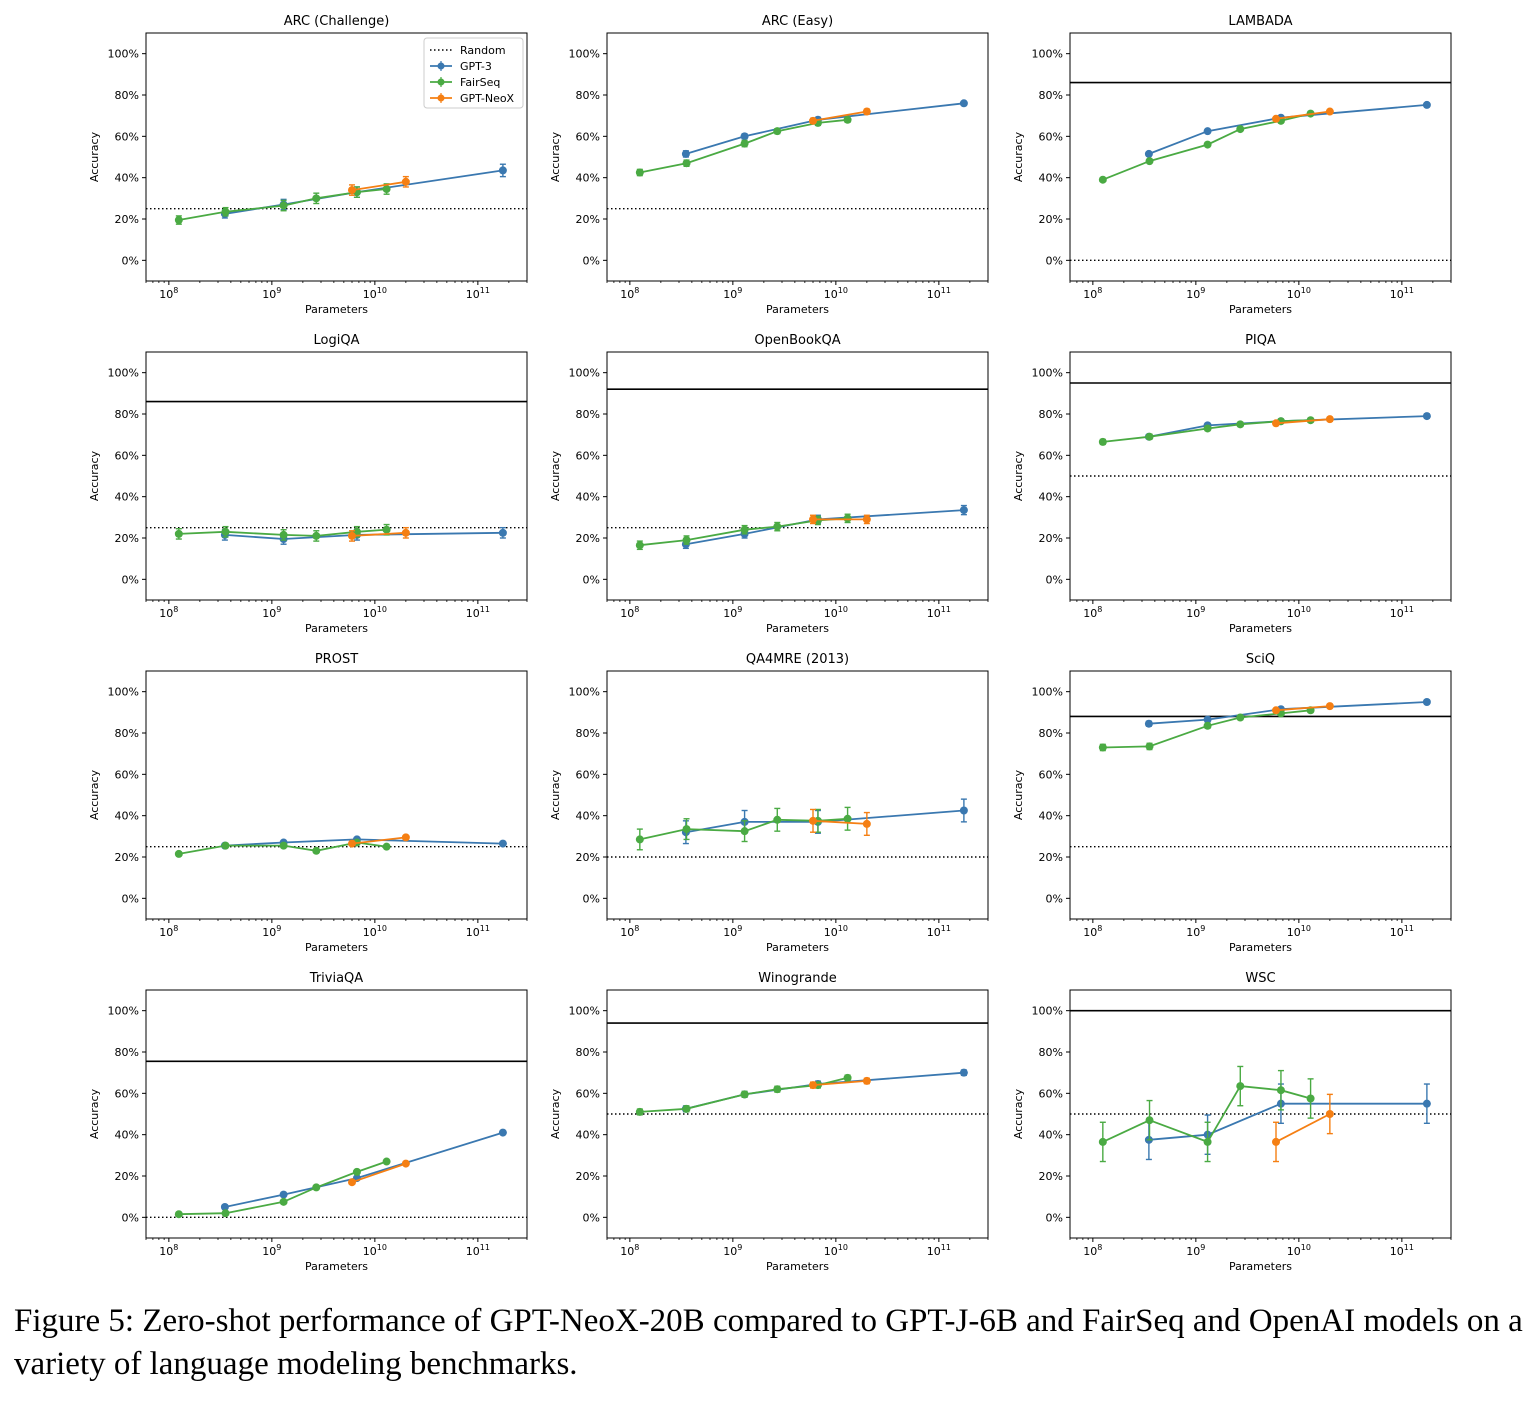  Describe the element at coordinates (487, 98) in the screenshot. I see `legend-label: GPT-NeoX` at that location.